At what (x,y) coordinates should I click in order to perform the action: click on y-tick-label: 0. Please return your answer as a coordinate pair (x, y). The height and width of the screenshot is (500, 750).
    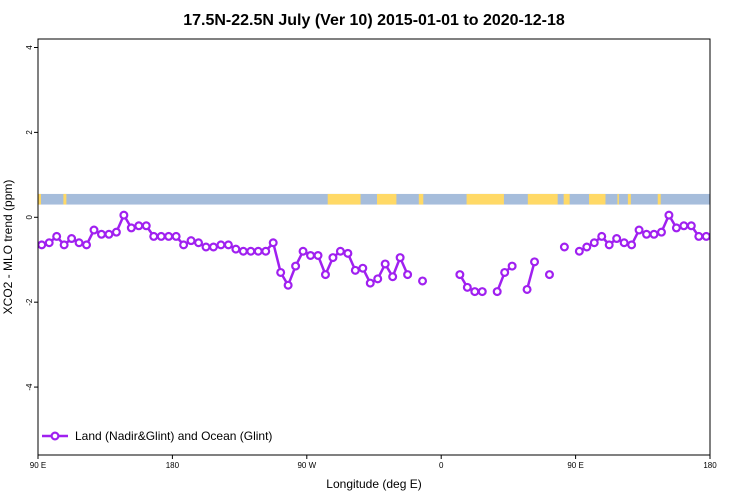
    Looking at the image, I should click on (29, 217).